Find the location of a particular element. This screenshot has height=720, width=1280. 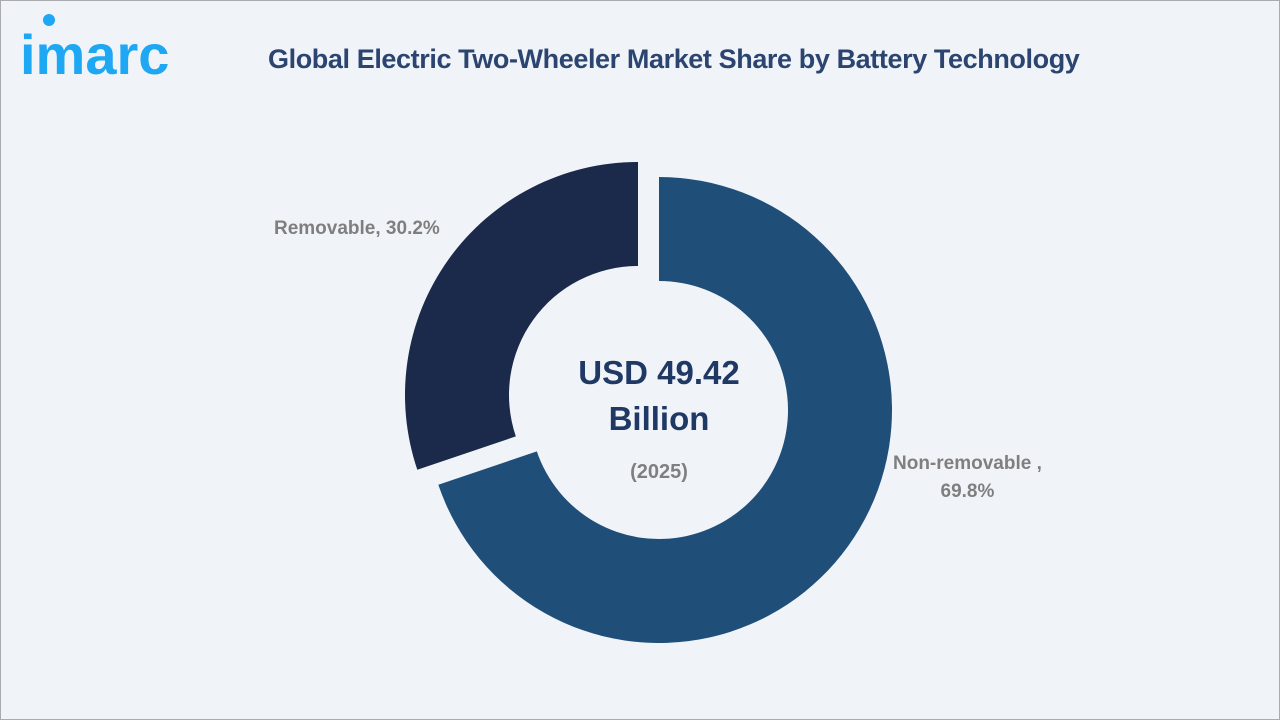

svg-text: imarc is located at coordinates (94, 52).